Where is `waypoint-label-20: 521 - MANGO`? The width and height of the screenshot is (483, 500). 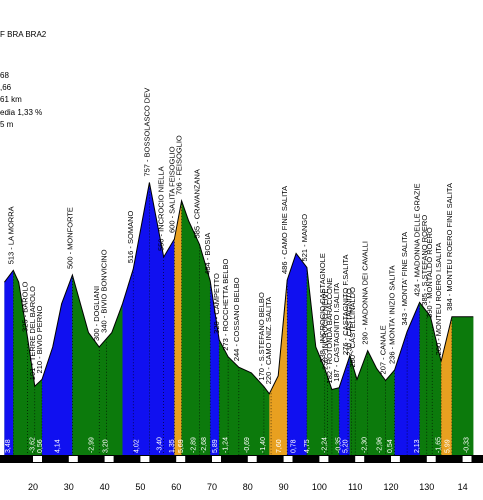 waypoint-label-20: 521 - MANGO is located at coordinates (304, 238).